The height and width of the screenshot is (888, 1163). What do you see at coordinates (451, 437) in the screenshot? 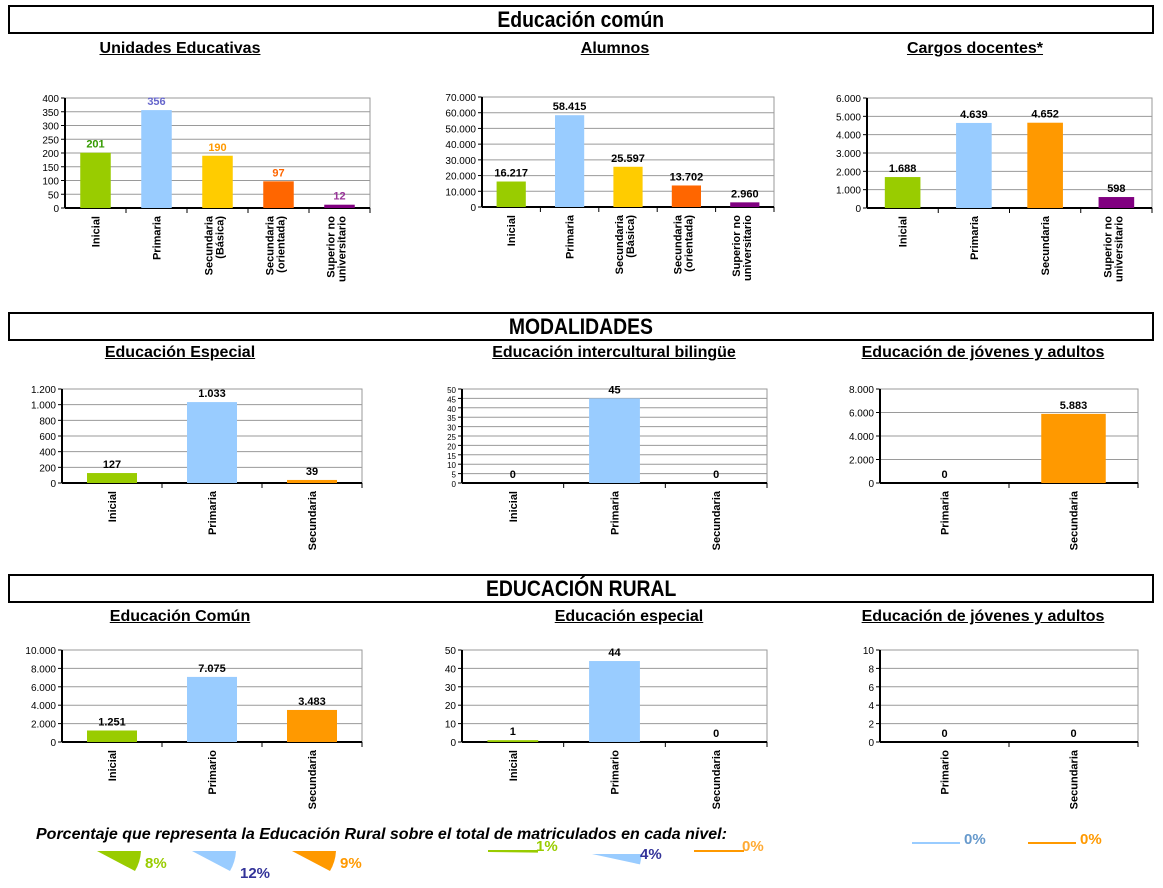
I see `y-tick-label: 25` at bounding box center [451, 437].